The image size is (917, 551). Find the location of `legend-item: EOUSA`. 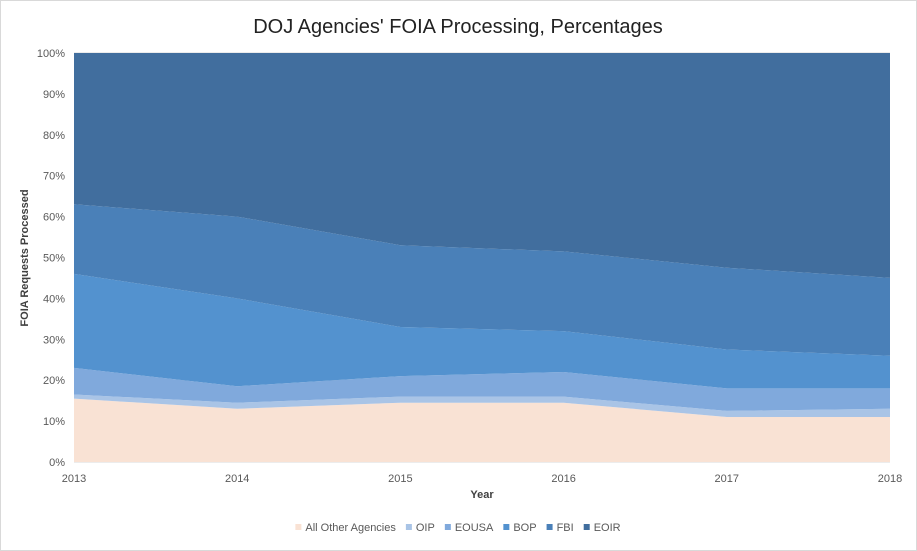

legend-item: EOUSA is located at coordinates (469, 528).